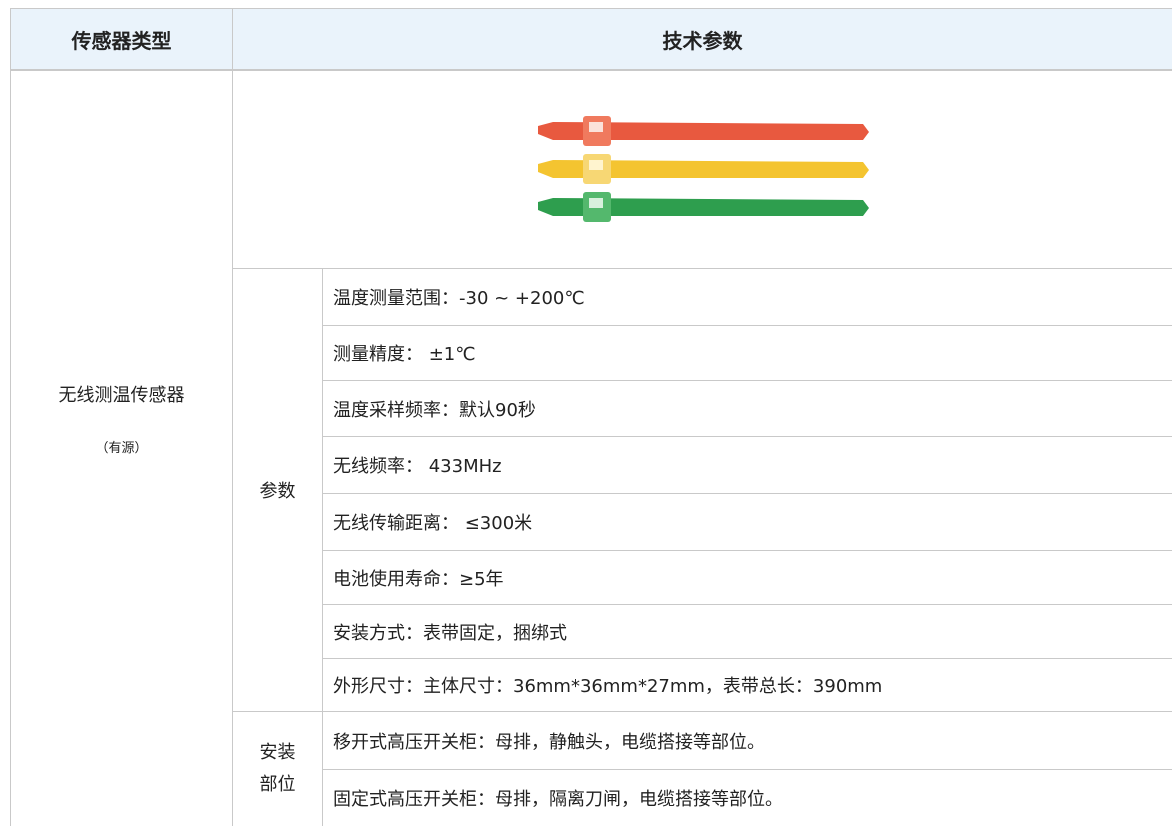 The image size is (1172, 826). I want to click on header-text: 传感器类型, so click(121, 40).